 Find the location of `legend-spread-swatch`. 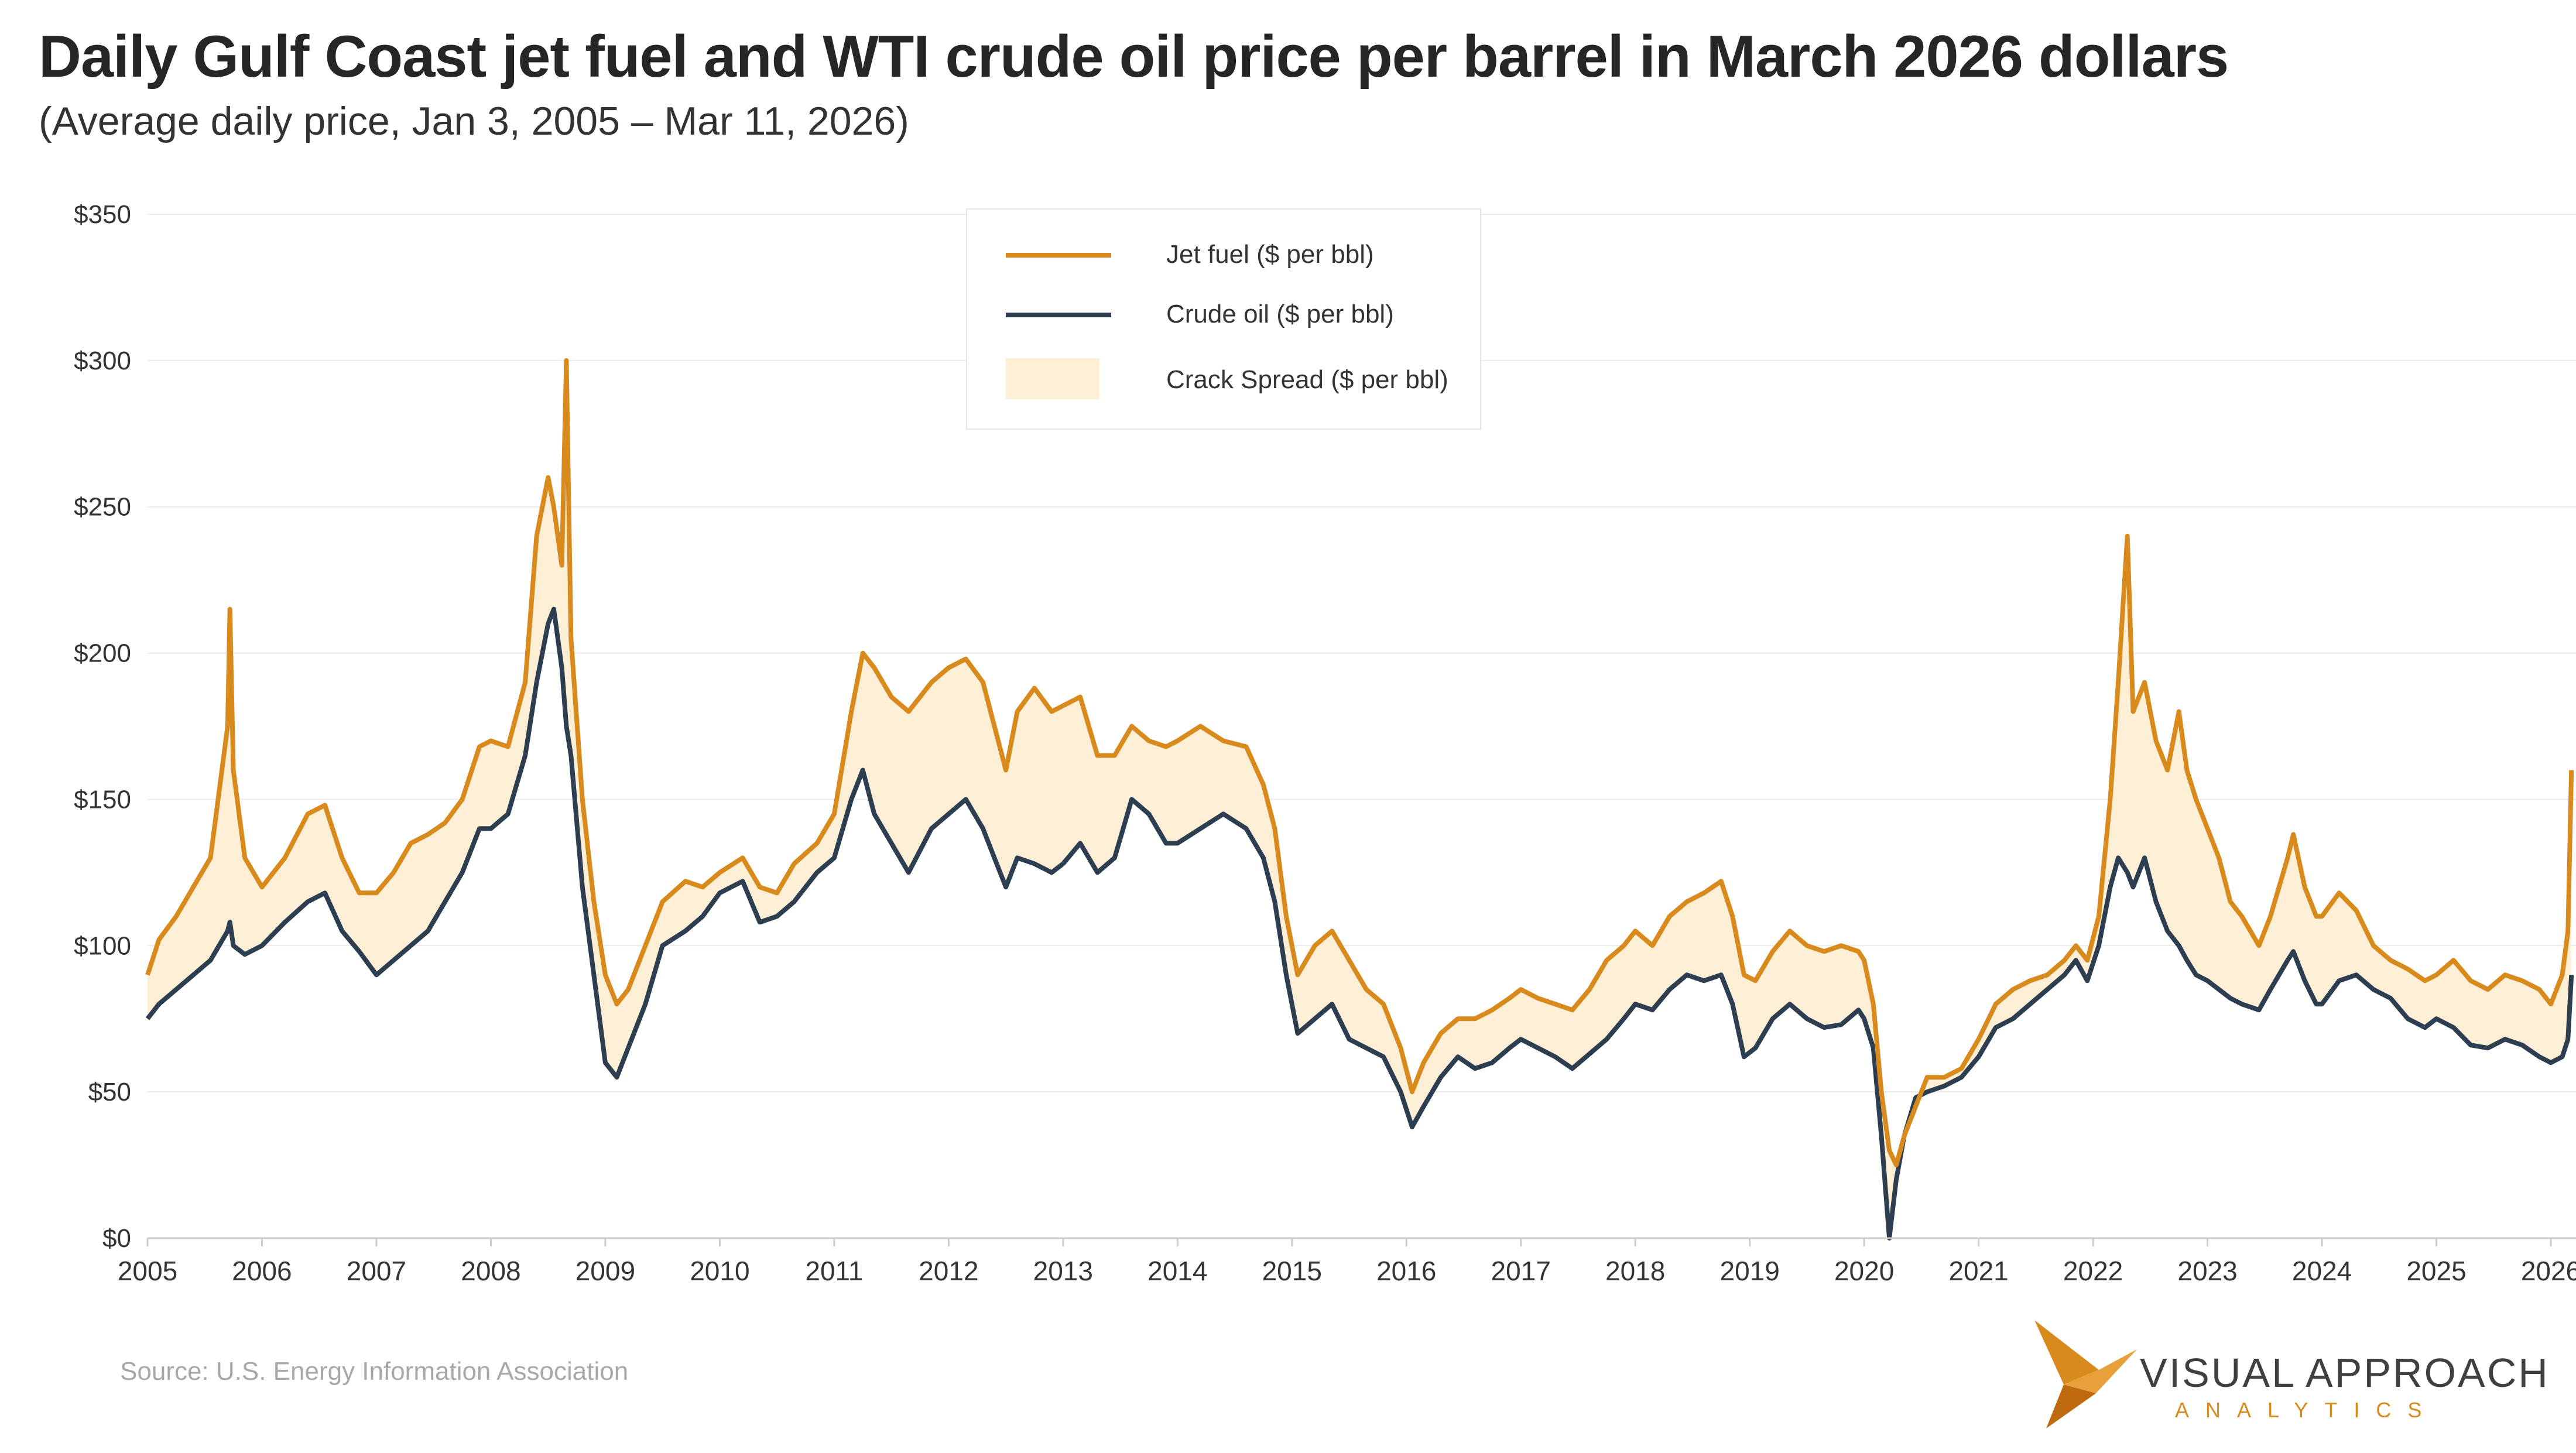

legend-spread-swatch is located at coordinates (1052, 378).